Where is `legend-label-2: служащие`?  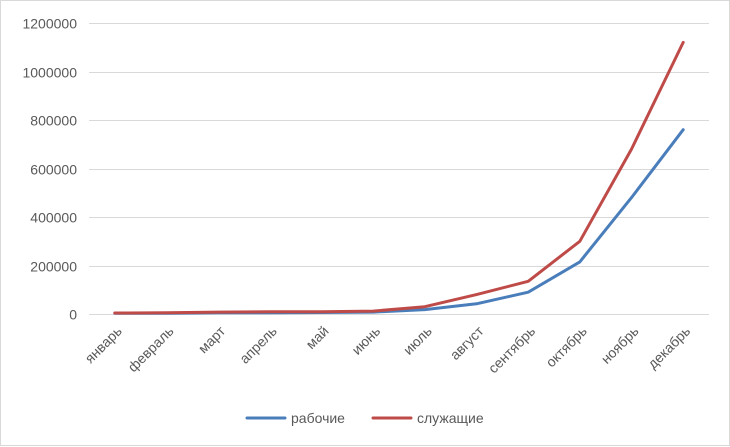
legend-label-2: служащие is located at coordinates (450, 418).